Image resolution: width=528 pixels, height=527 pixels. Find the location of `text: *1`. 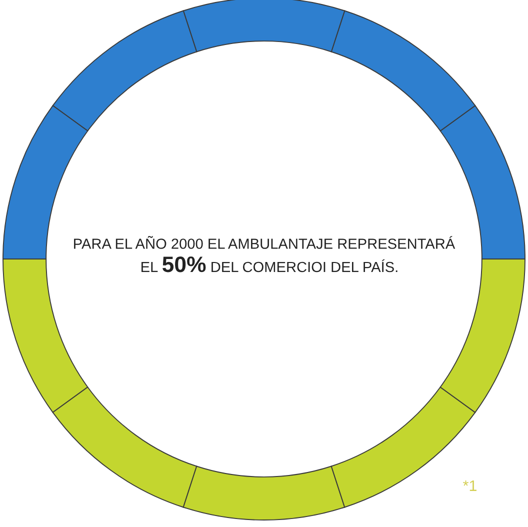

text: *1 is located at coordinates (469, 485).